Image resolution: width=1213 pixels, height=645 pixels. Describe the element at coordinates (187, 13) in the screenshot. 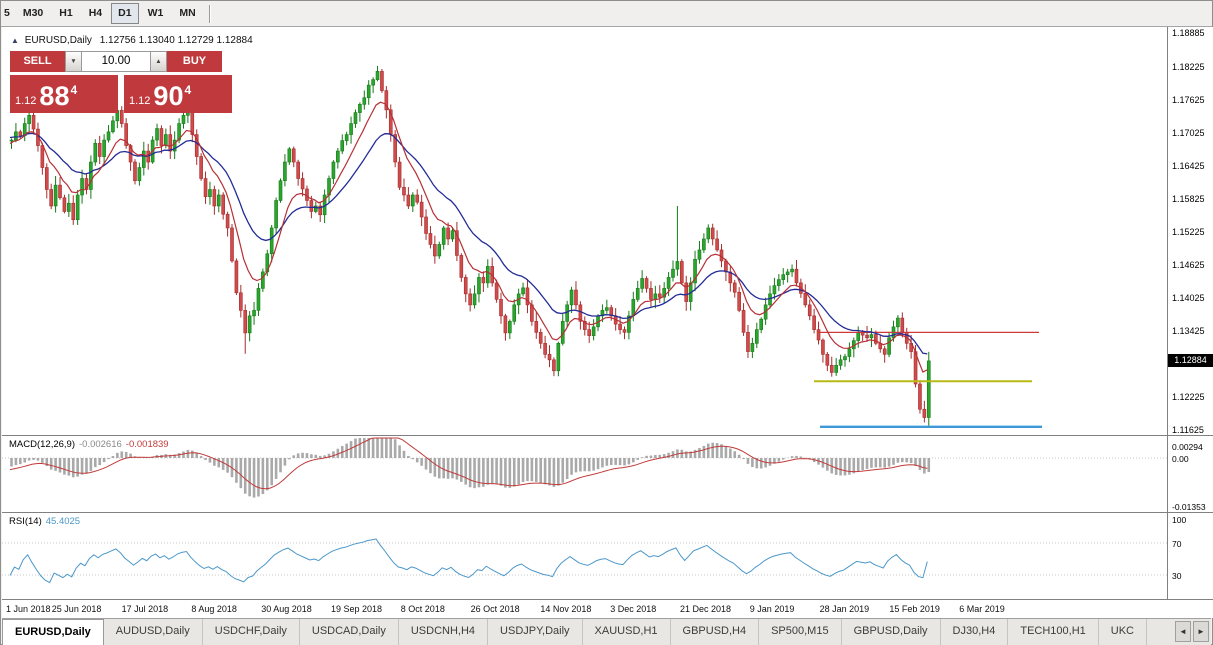

I see `timeframe-button-mn: MN` at that location.